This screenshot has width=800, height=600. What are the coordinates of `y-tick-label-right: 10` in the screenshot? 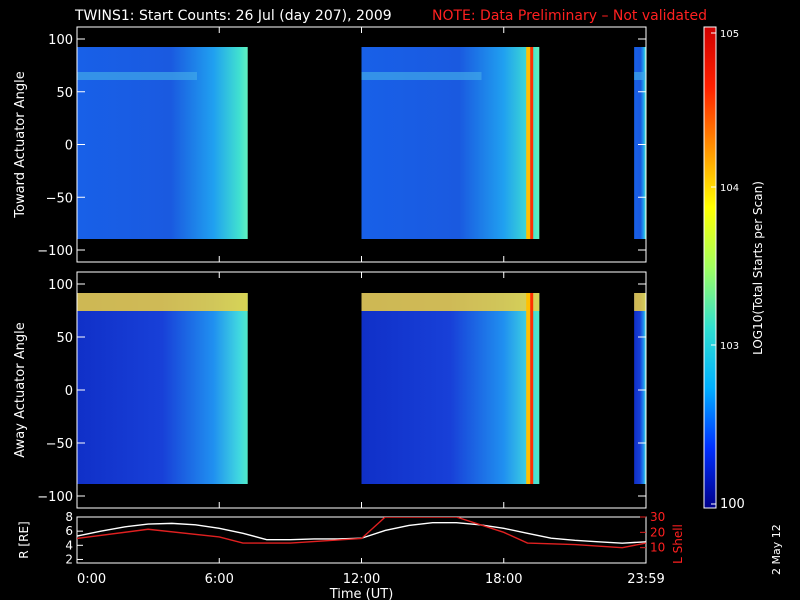 It's located at (657, 548).